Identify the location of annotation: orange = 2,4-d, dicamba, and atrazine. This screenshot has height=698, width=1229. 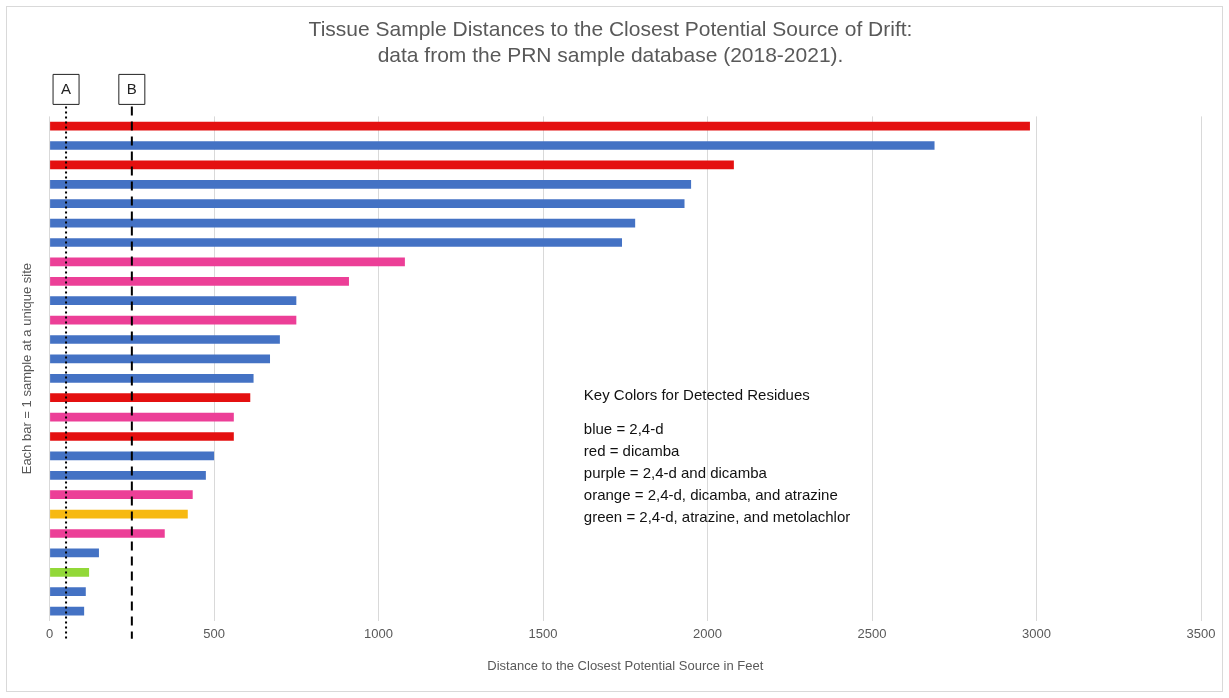
(710, 495).